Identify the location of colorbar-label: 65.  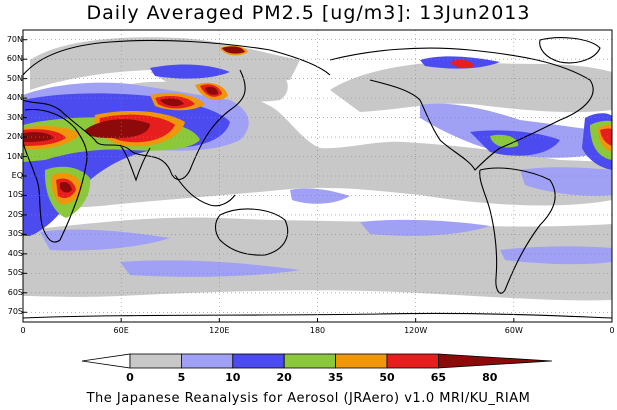
(438, 377).